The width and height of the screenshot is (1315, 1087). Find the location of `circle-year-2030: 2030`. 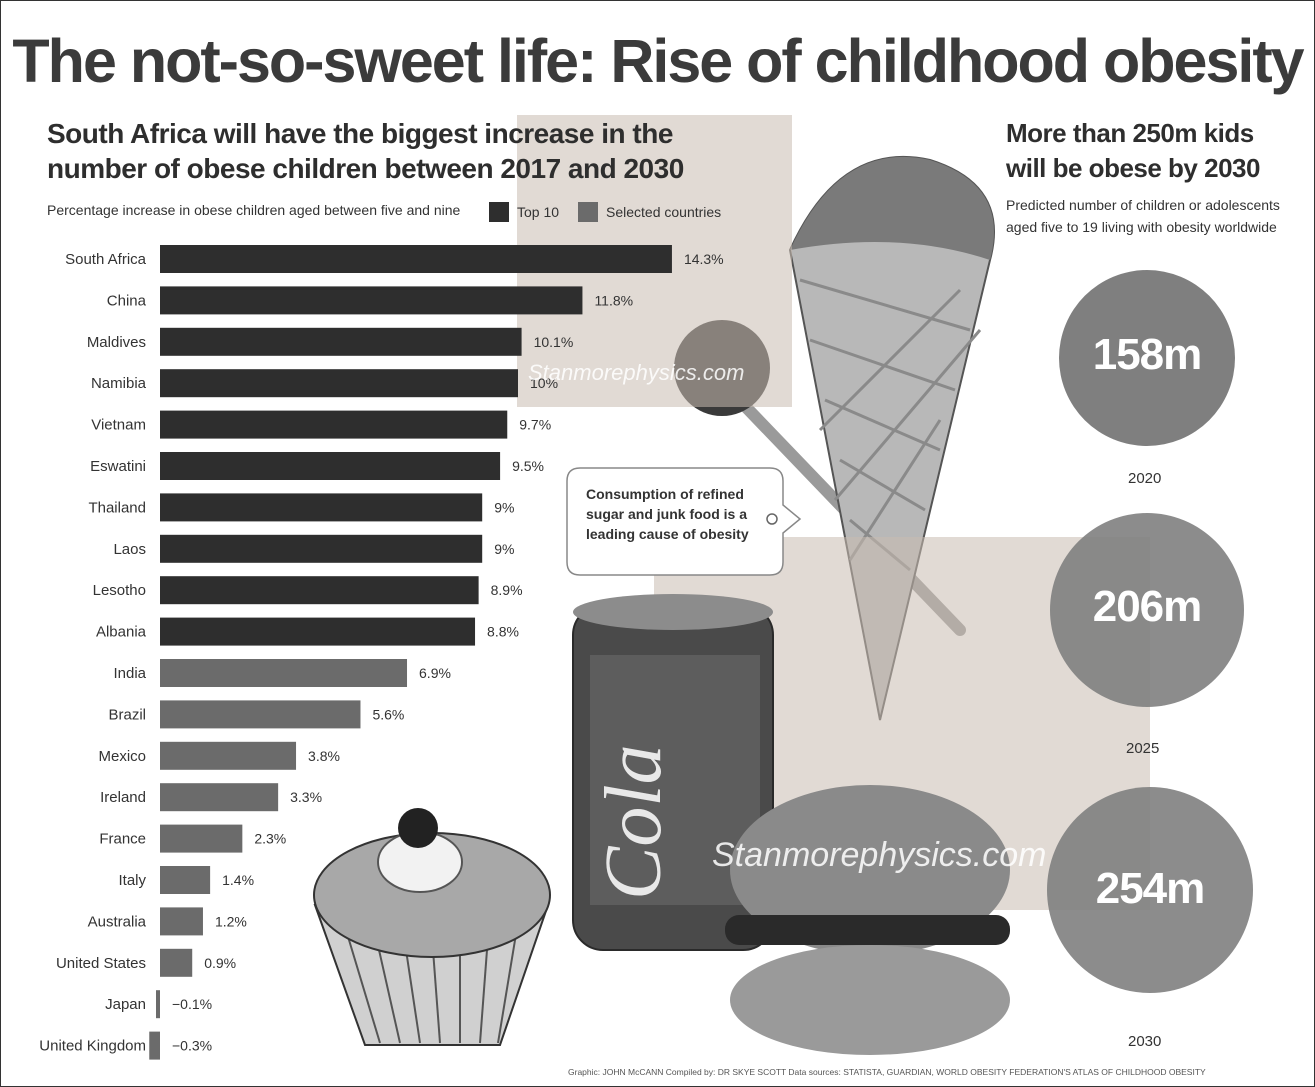

circle-year-2030: 2030 is located at coordinates (1145, 1041).